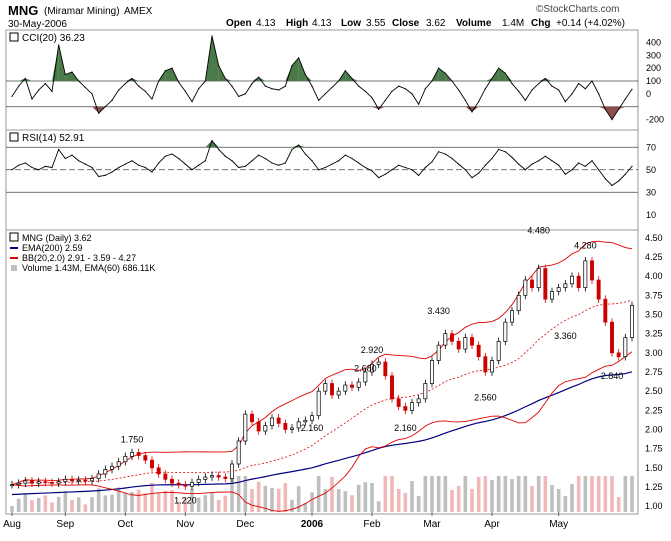 The image size is (671, 541). What do you see at coordinates (540, 23) in the screenshot?
I see `chg-label: Chg` at bounding box center [540, 23].